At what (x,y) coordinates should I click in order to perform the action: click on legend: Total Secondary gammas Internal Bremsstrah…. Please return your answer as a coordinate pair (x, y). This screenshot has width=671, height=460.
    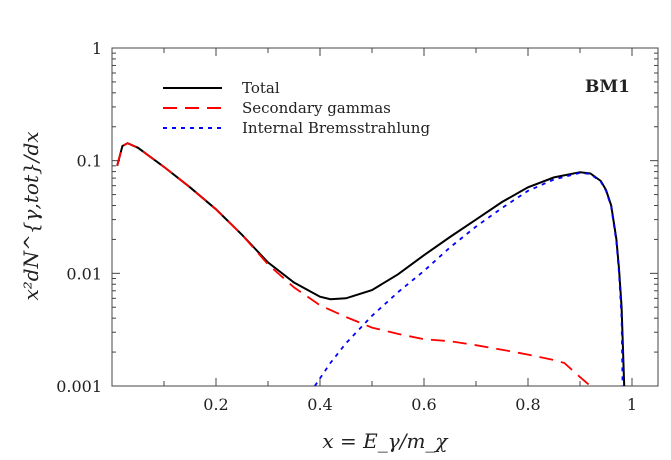
    Looking at the image, I should click on (296, 108).